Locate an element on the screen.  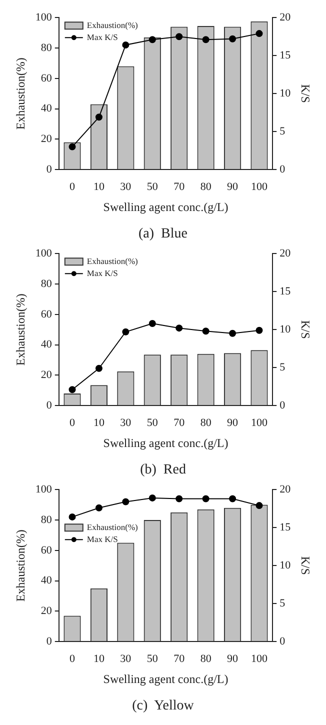
text: (a) Blue is located at coordinates (163, 234).